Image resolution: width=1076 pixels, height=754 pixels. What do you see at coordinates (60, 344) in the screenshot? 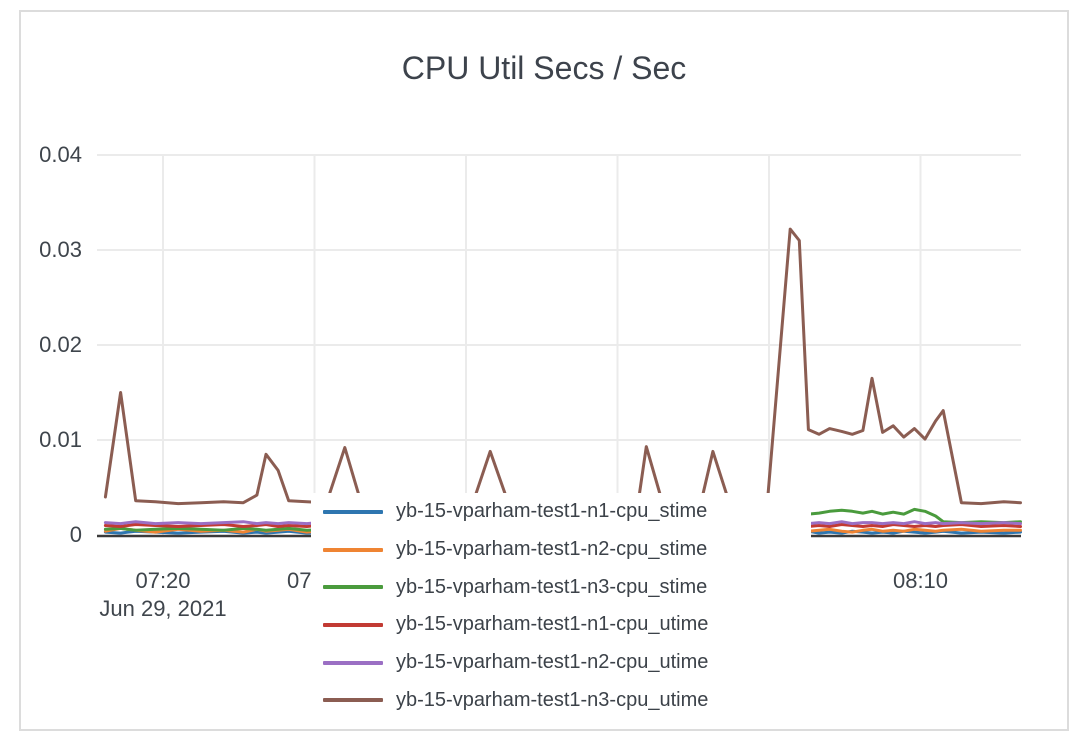
I see `y-tick-label: 0.02` at bounding box center [60, 344].